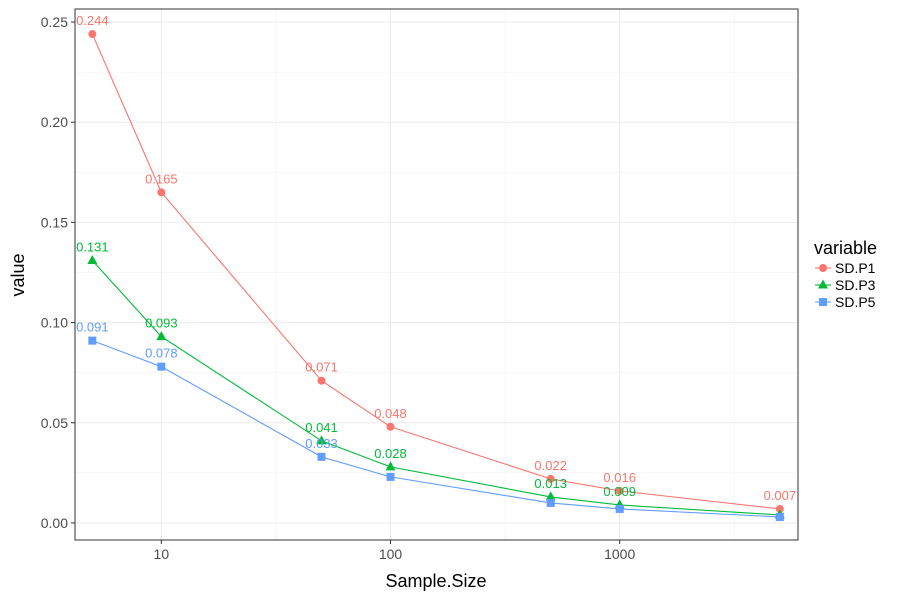  Describe the element at coordinates (855, 285) in the screenshot. I see `legend-label: SD.P3` at that location.